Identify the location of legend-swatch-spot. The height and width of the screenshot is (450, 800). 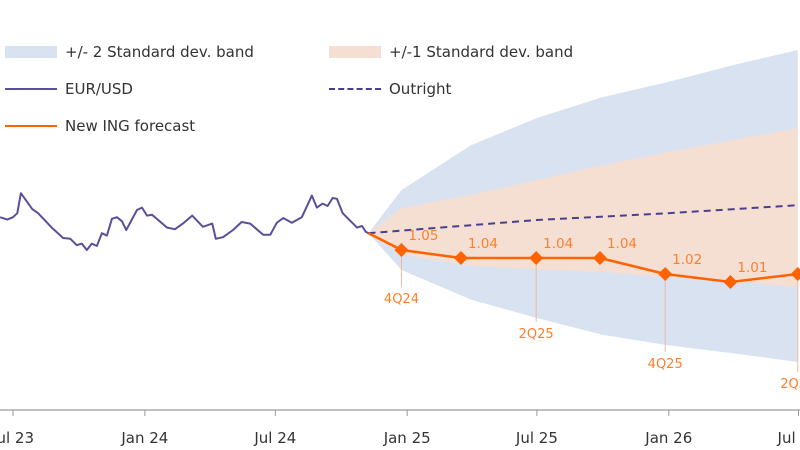
(31, 89).